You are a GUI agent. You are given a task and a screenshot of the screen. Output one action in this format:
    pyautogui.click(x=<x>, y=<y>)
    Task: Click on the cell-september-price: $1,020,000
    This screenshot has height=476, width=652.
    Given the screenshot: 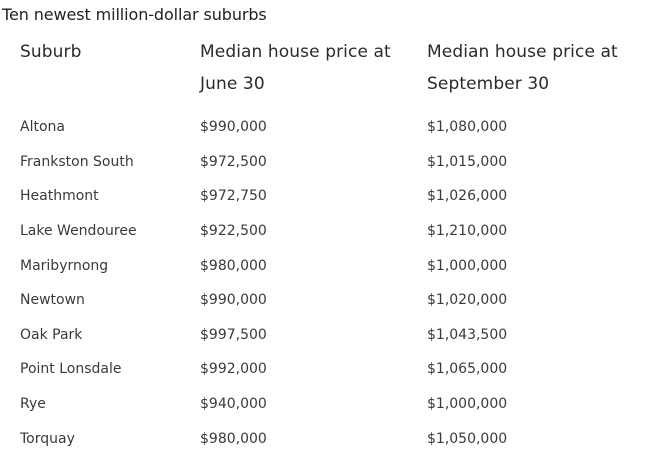 What is the action you would take?
    pyautogui.click(x=467, y=300)
    